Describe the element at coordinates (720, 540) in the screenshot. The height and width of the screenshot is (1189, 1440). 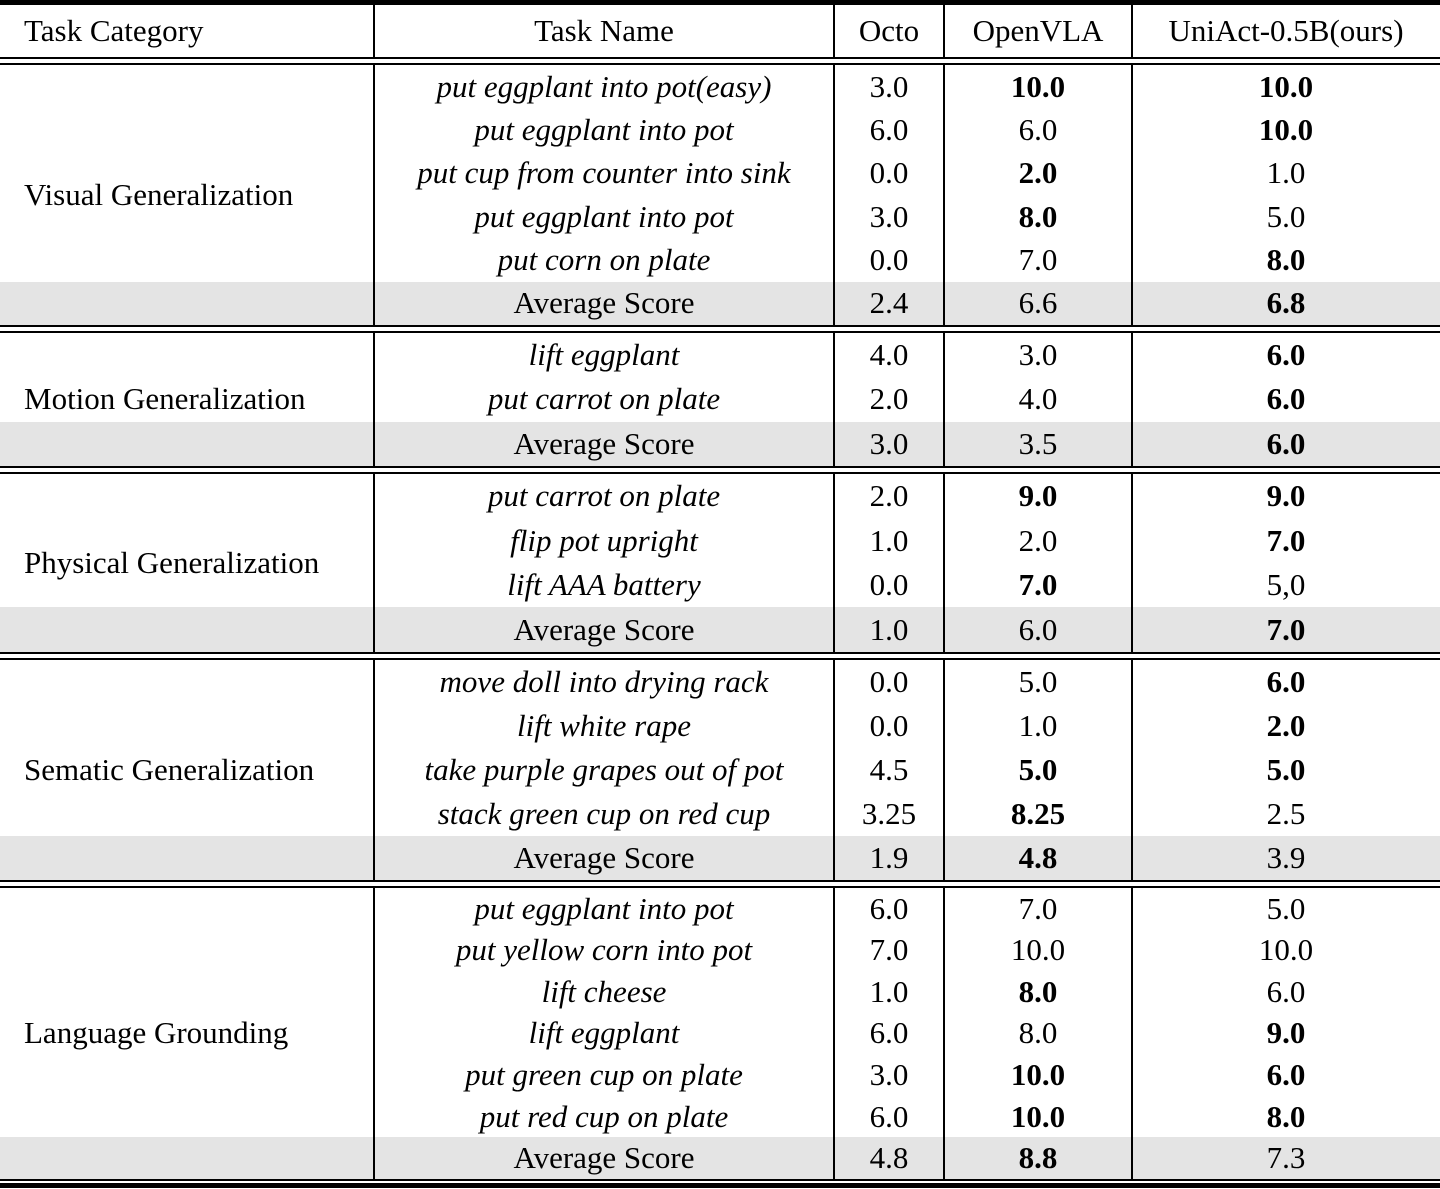
I see `task-row: flip pot upright 1.0 2.0 7.0` at that location.